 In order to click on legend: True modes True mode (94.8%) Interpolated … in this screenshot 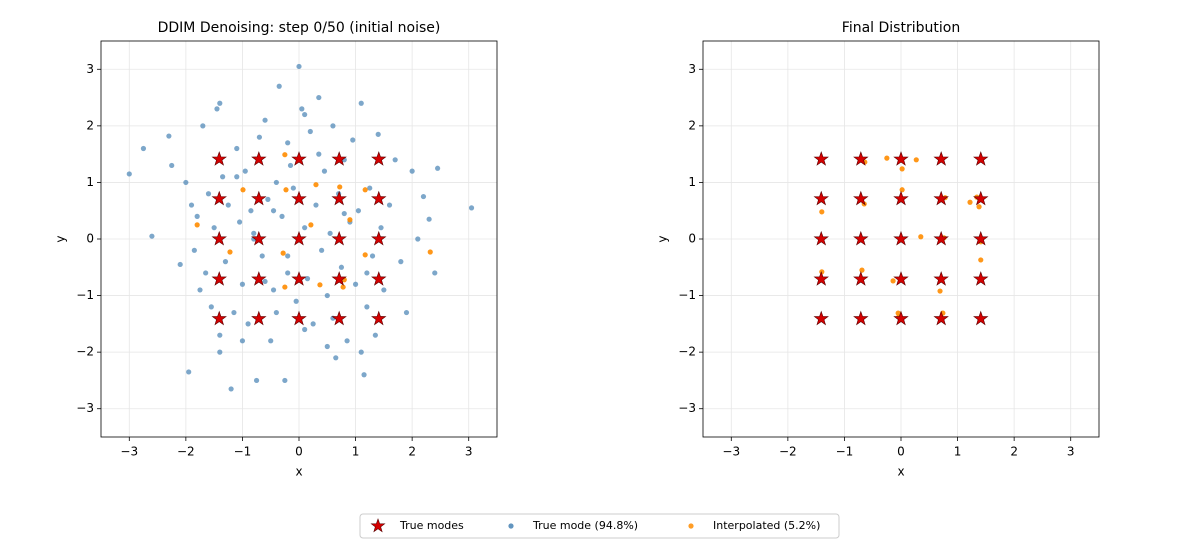, I will do `click(599, 526)`.